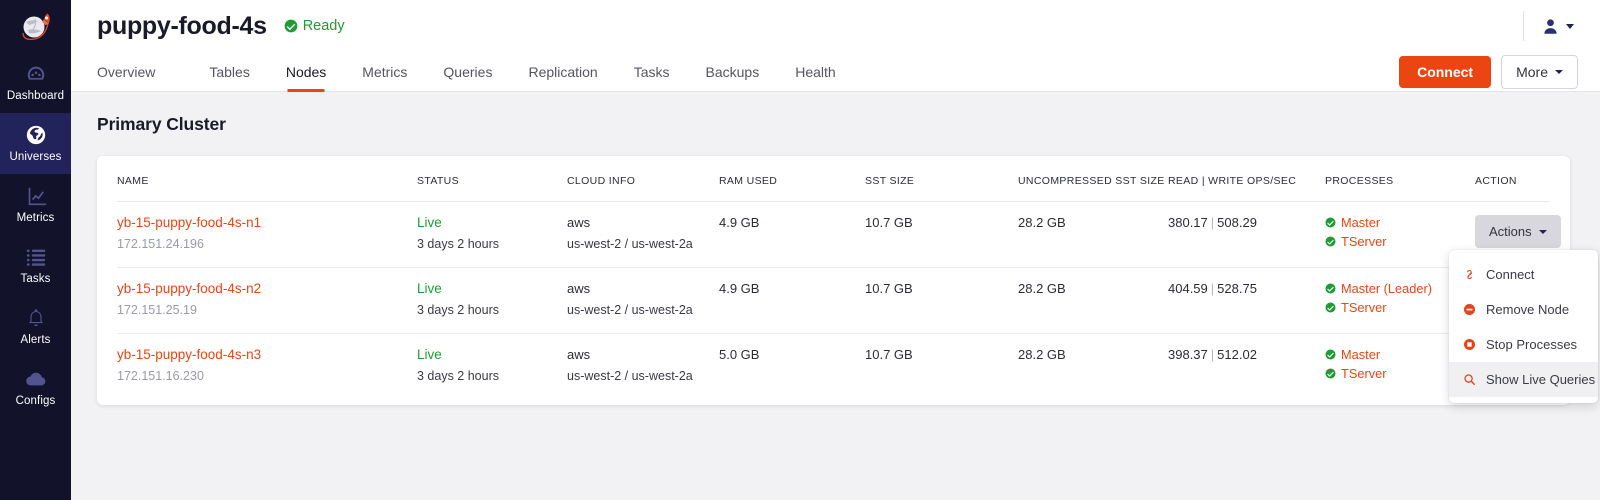 The height and width of the screenshot is (500, 1600). What do you see at coordinates (1512, 179) in the screenshot?
I see `column-header-action: ACTION` at bounding box center [1512, 179].